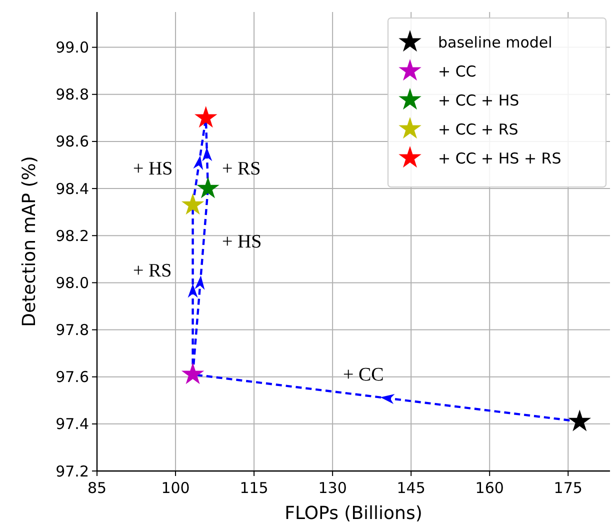  What do you see at coordinates (72, 189) in the screenshot?
I see `y-tick-label: 98.4` at bounding box center [72, 189].